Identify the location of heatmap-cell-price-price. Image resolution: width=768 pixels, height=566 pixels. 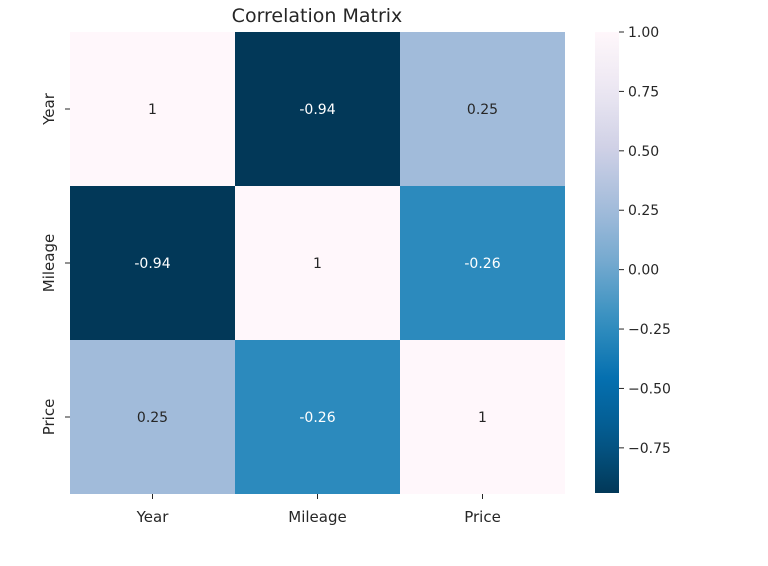
(482, 417).